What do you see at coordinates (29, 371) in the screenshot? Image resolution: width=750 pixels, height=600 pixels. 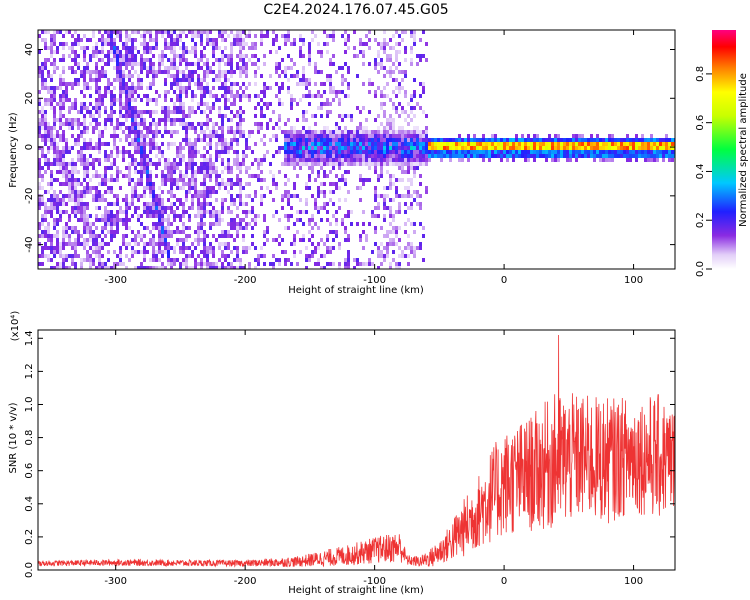 I see `y-tick-label: 1.2` at bounding box center [29, 371].